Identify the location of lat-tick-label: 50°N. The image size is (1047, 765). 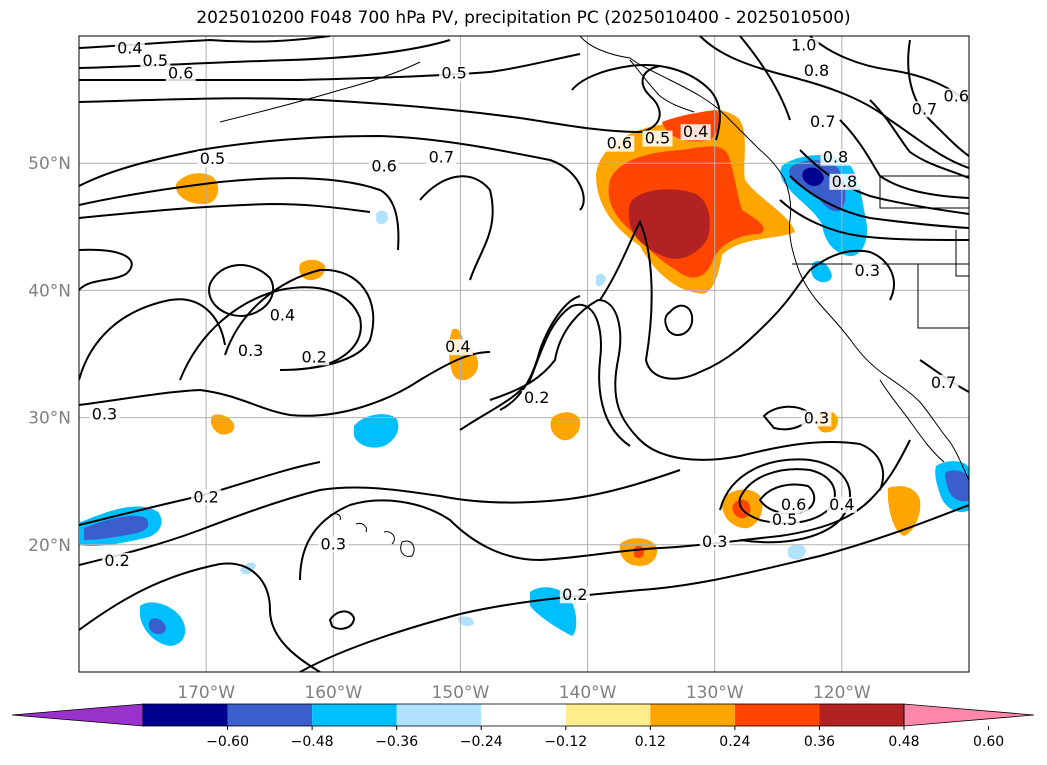
(49, 164).